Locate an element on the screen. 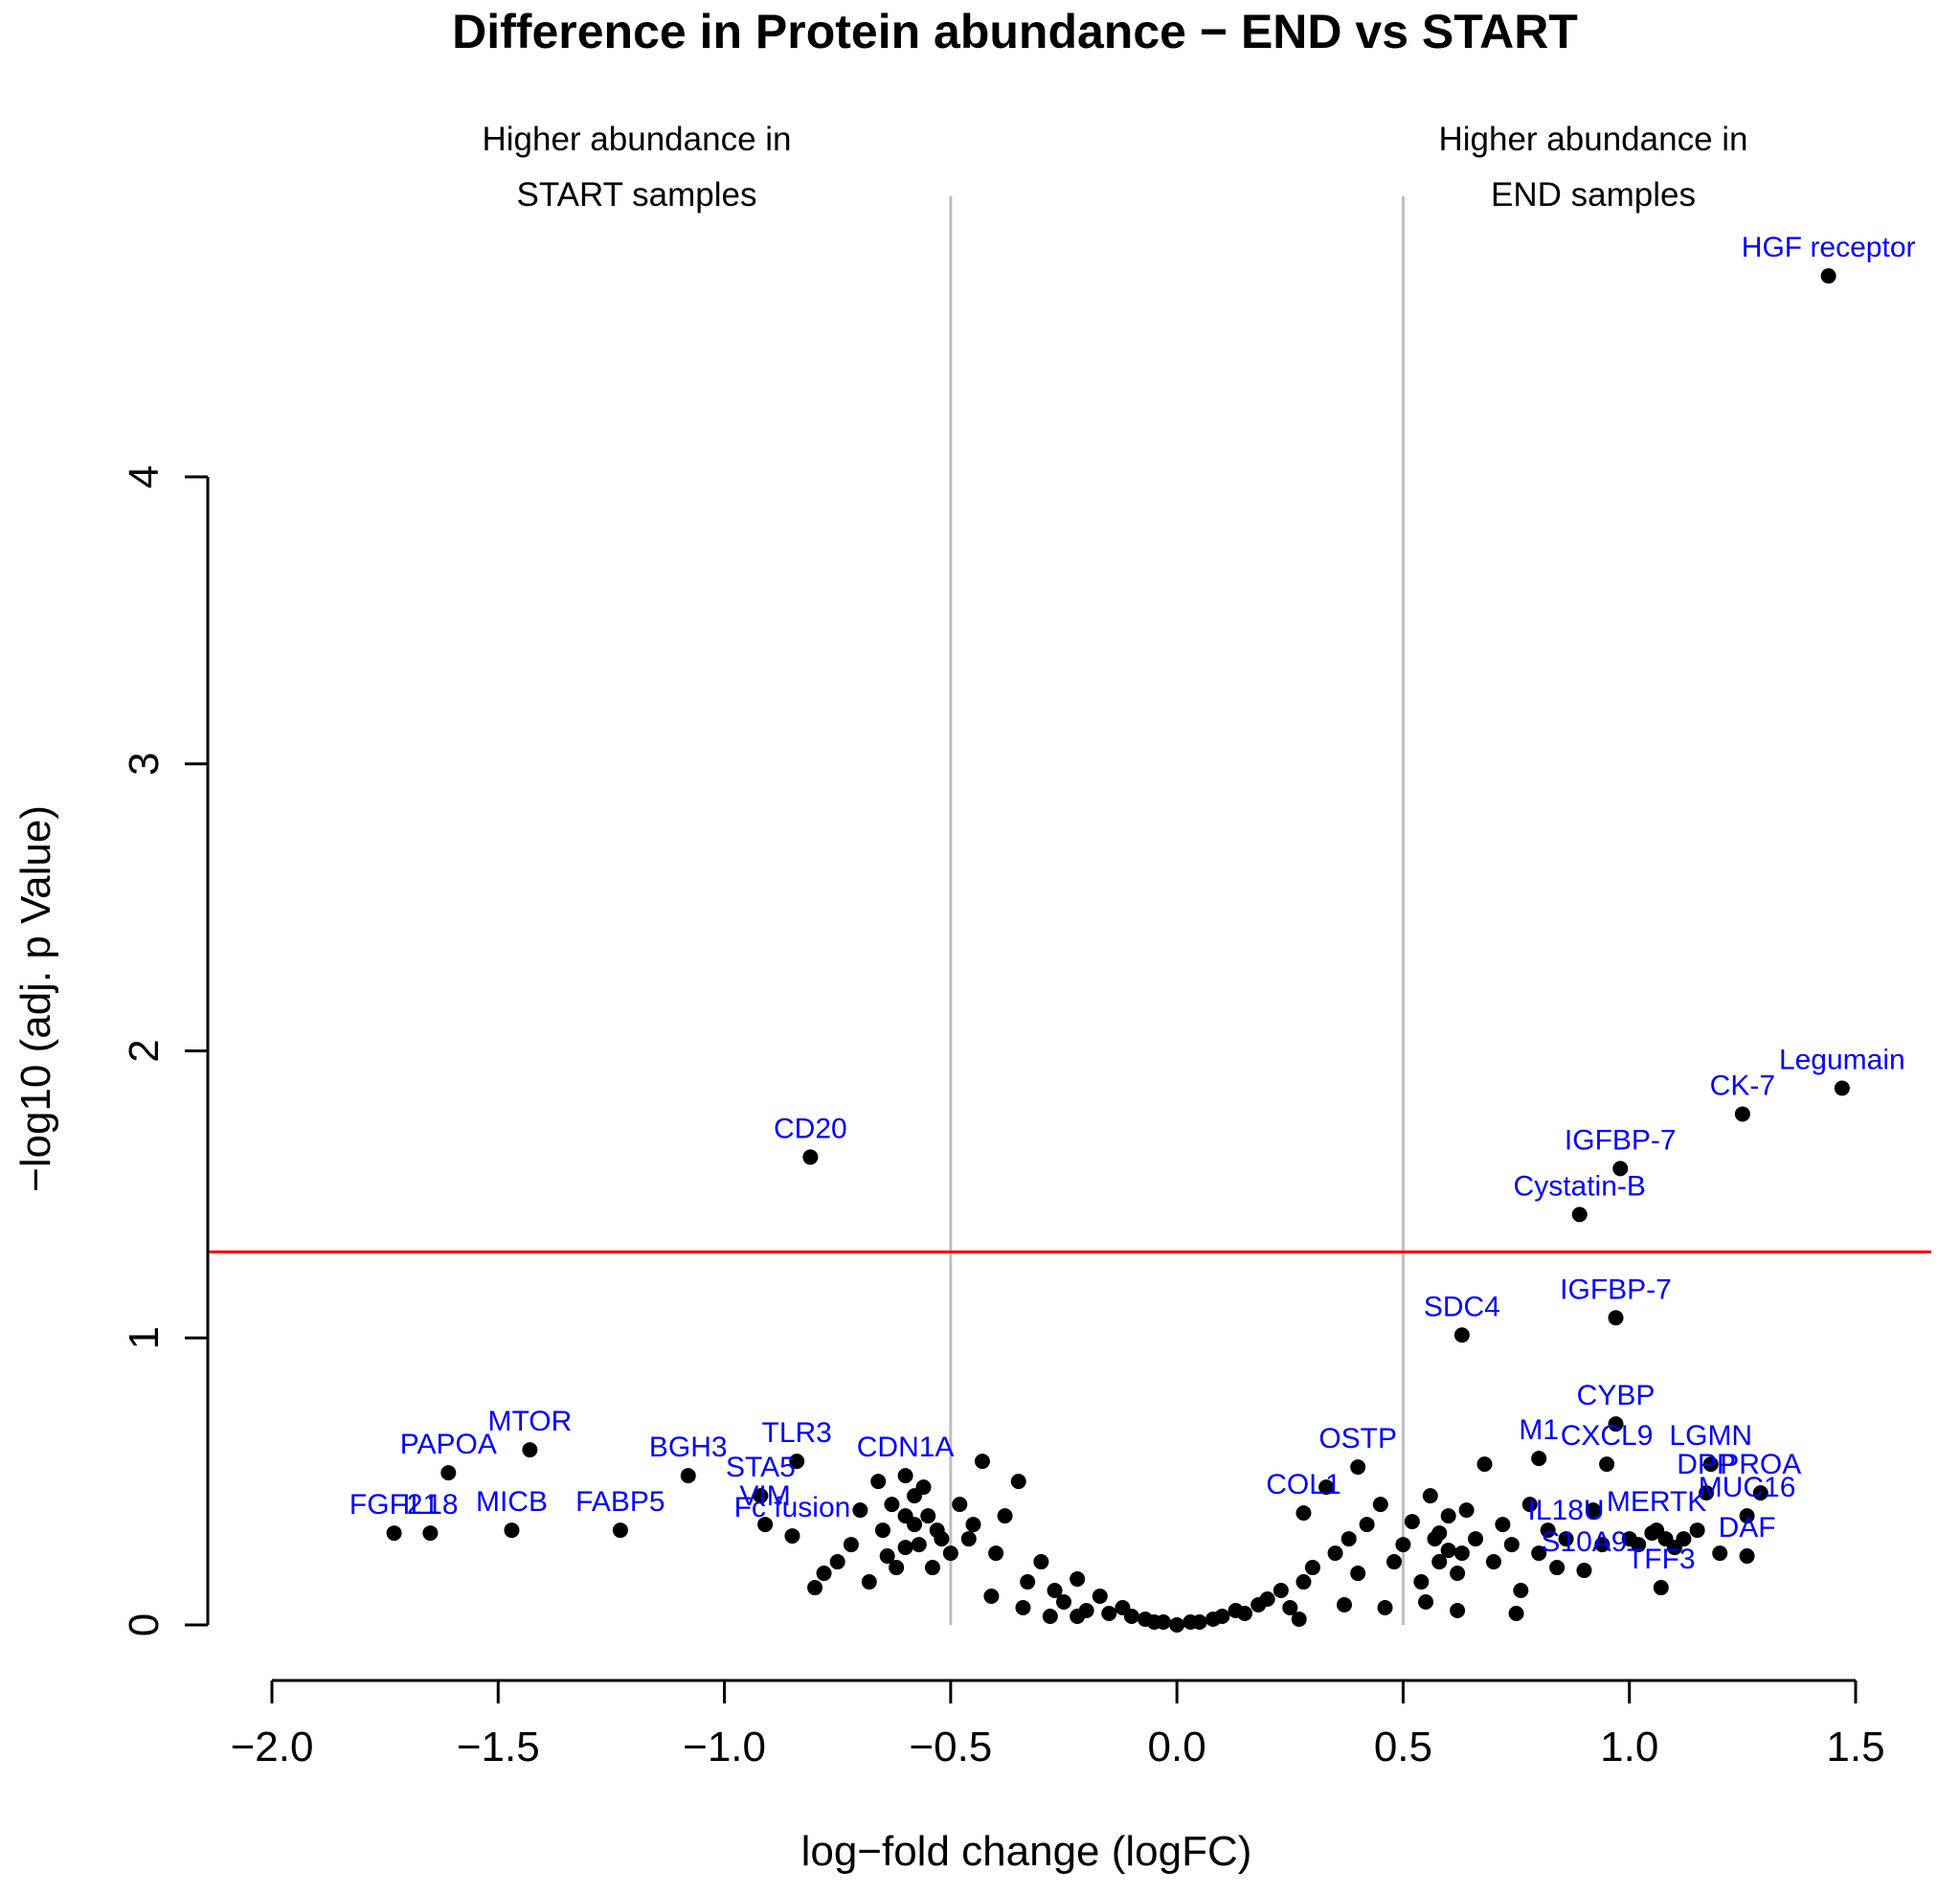 Image resolution: width=1960 pixels, height=1894 pixels. x-tick-label: −2.0 is located at coordinates (272, 1747).